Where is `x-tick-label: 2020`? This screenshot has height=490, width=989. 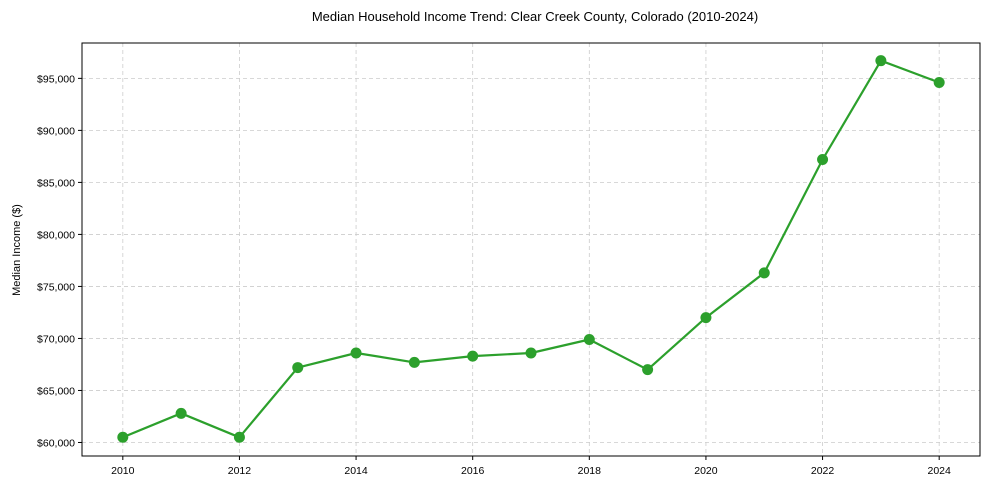
x-tick-label: 2020 is located at coordinates (706, 471).